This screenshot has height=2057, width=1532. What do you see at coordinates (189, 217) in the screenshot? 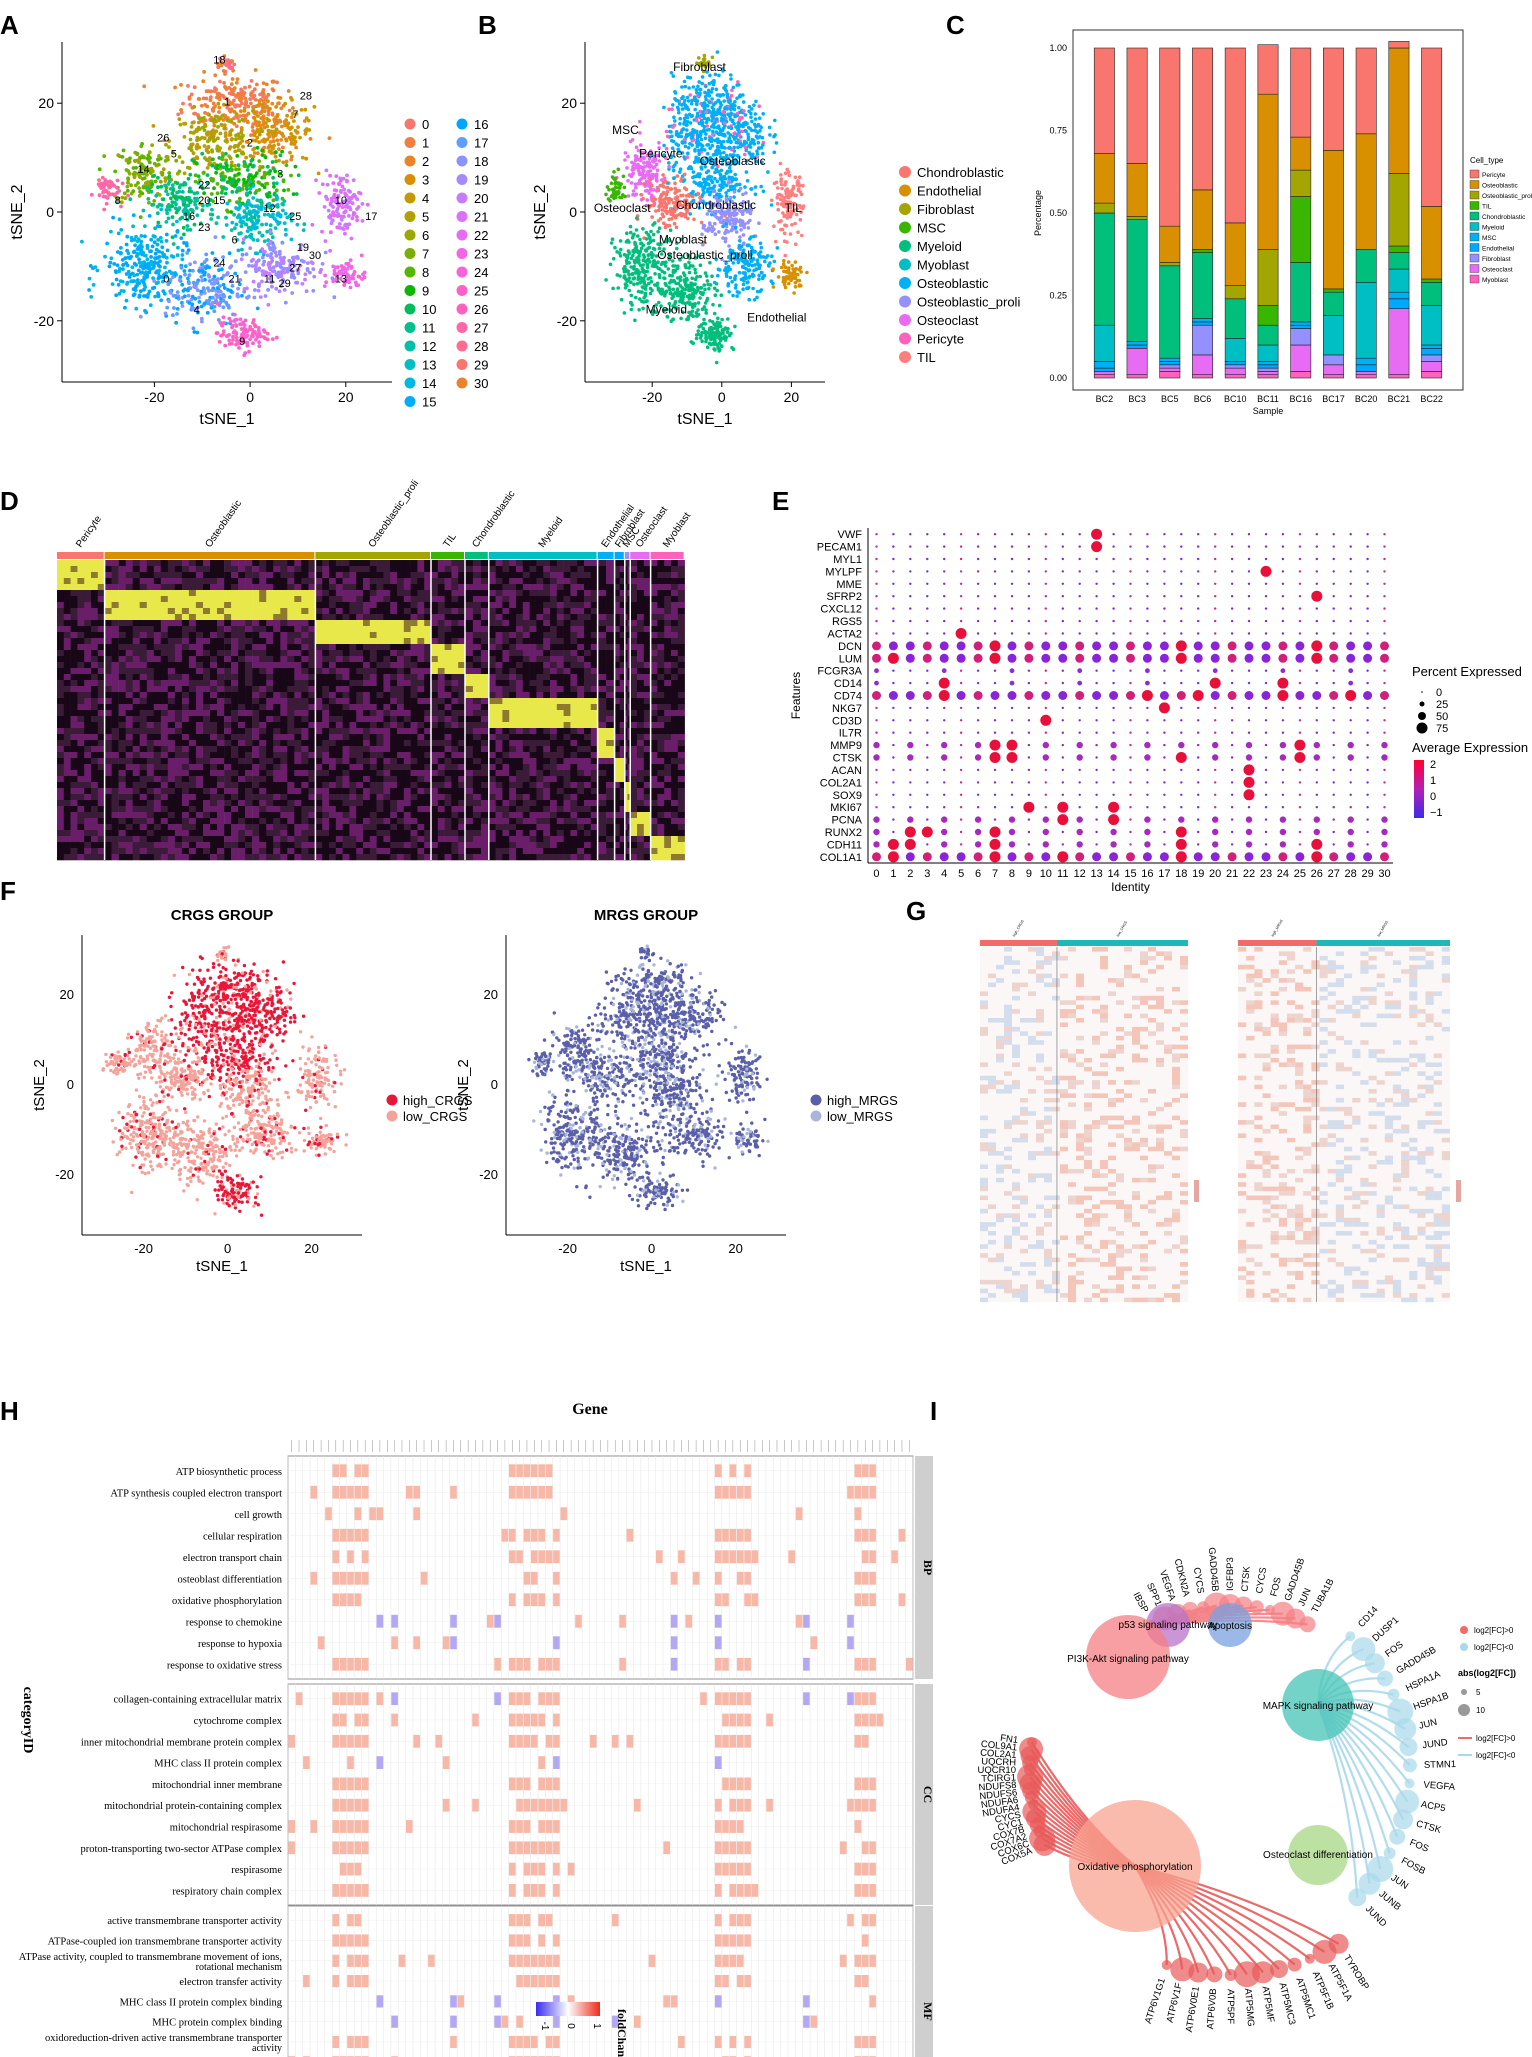
I see `cluster-label: 16` at bounding box center [189, 217].